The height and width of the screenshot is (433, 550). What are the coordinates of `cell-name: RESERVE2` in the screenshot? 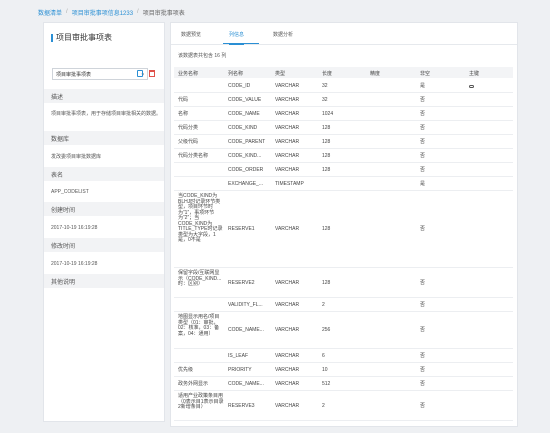 It's located at (241, 282).